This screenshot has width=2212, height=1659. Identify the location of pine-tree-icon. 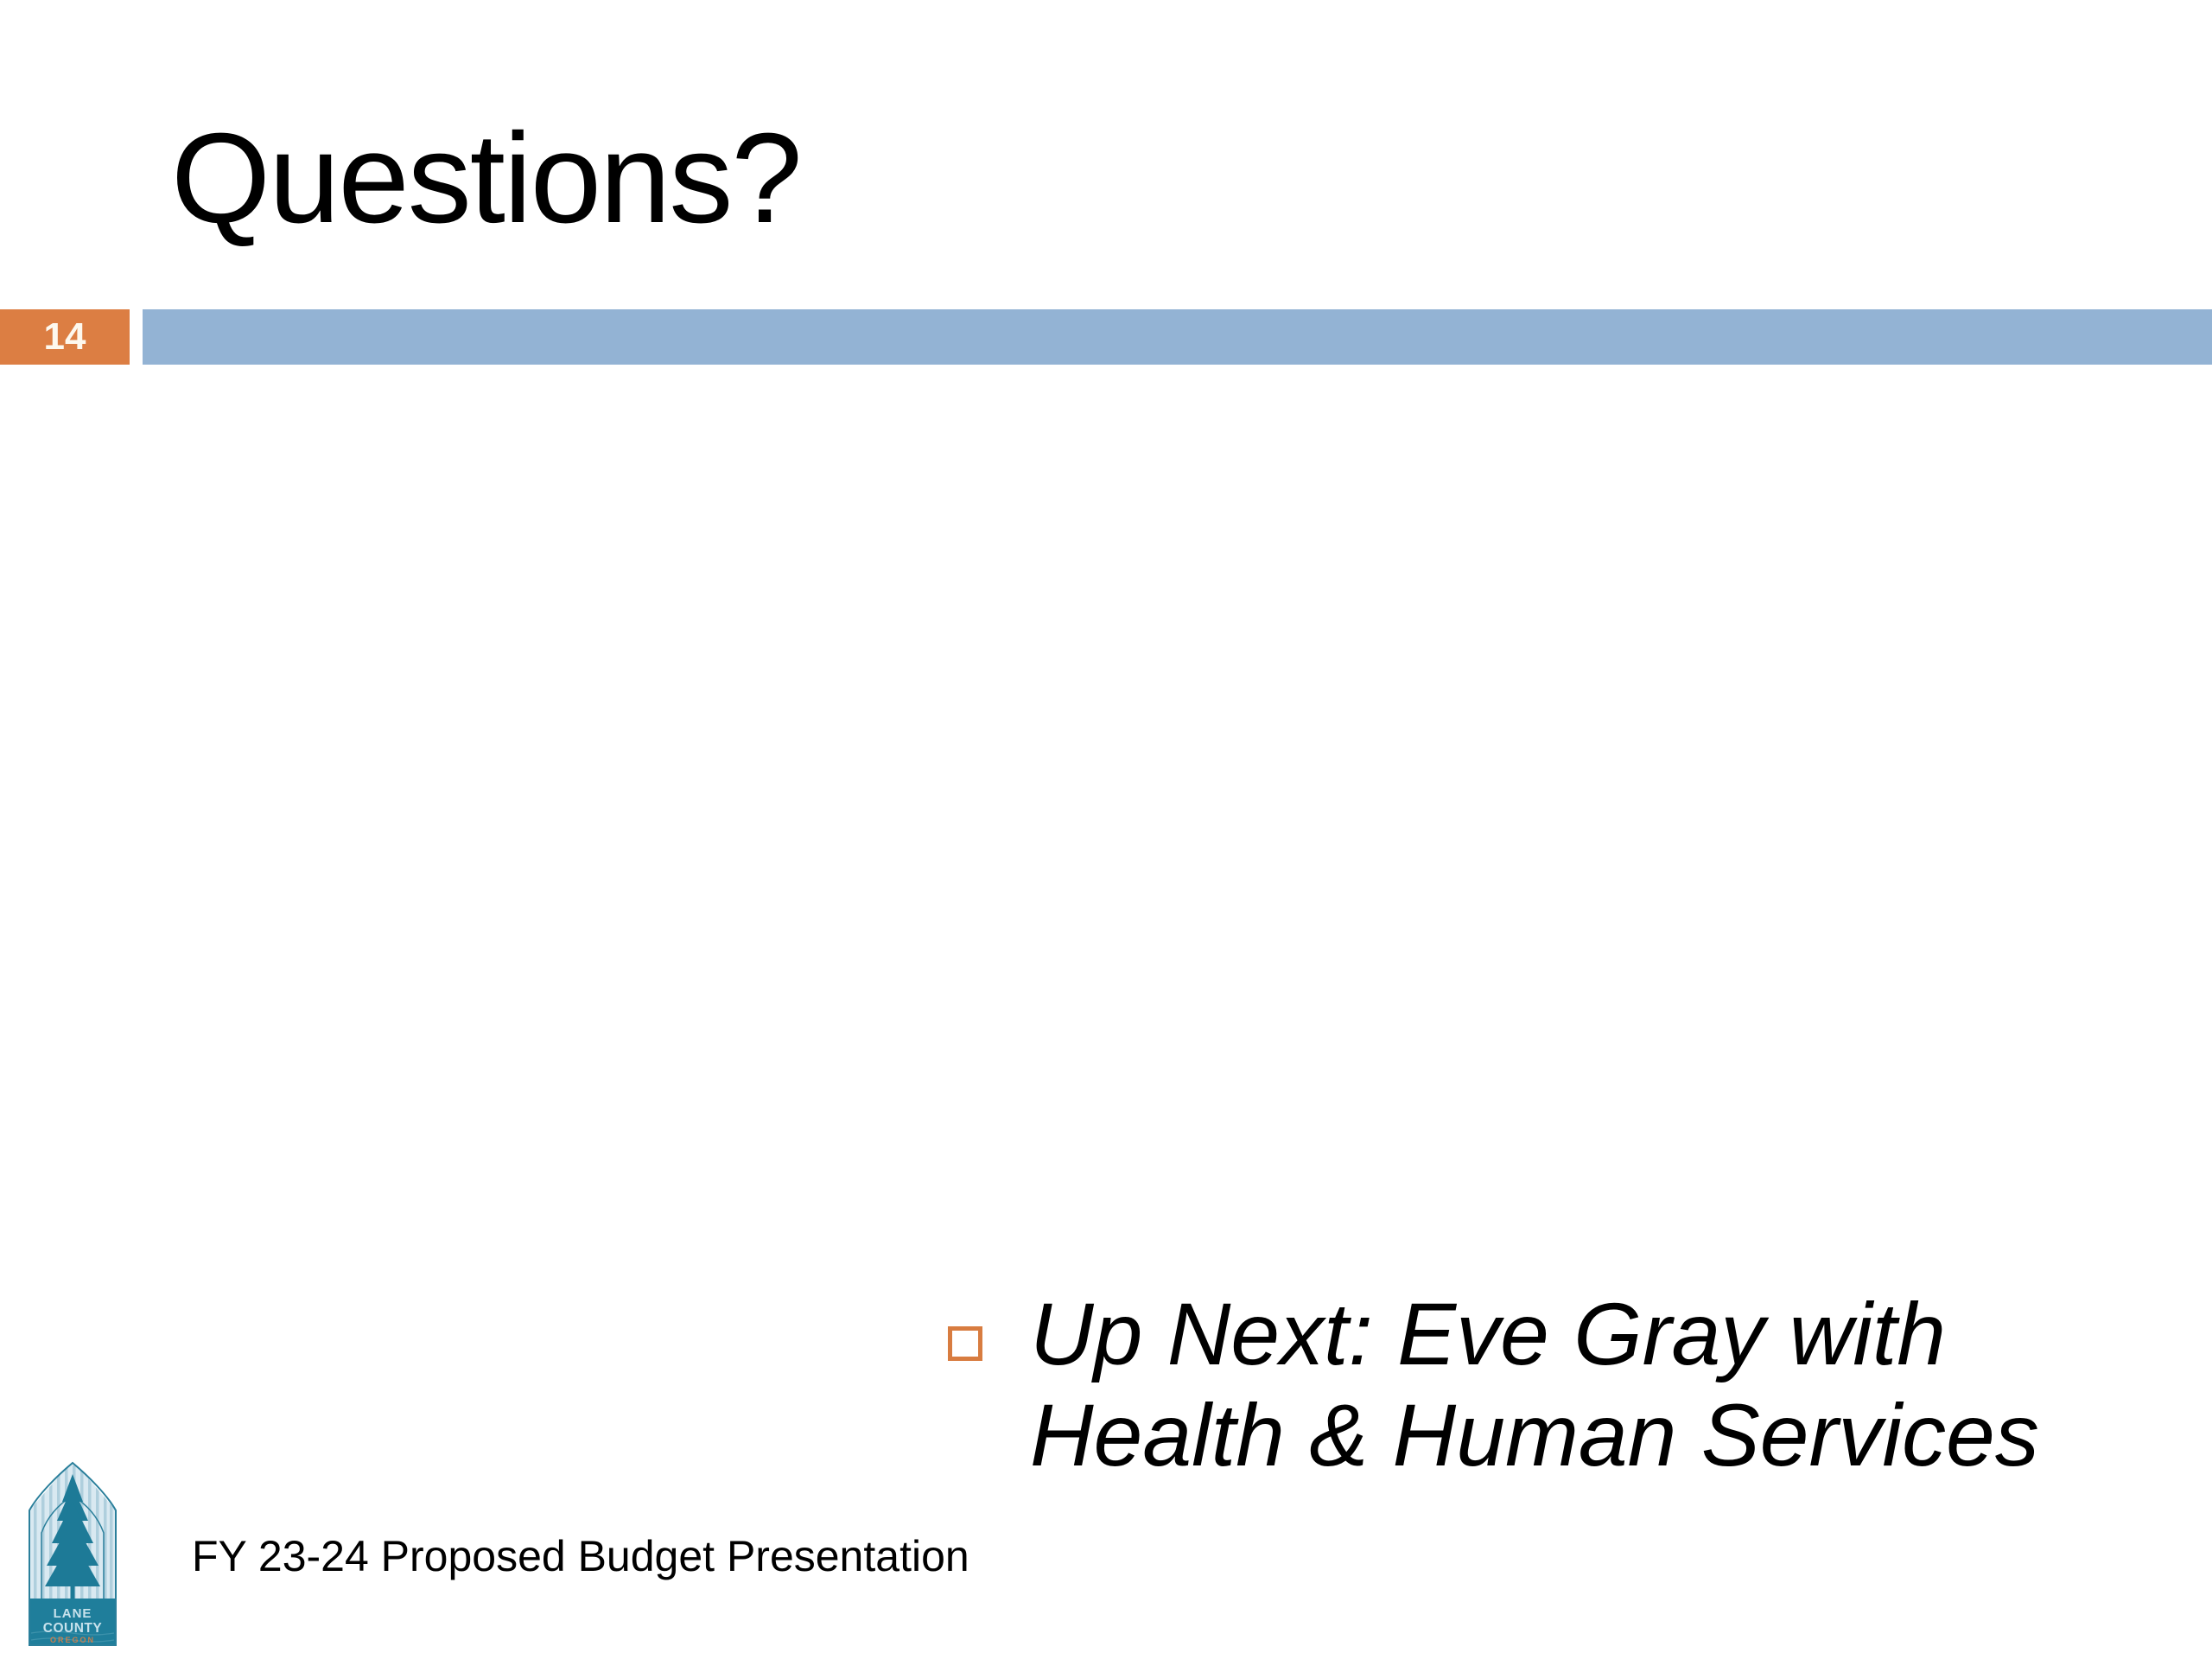
(72, 1536).